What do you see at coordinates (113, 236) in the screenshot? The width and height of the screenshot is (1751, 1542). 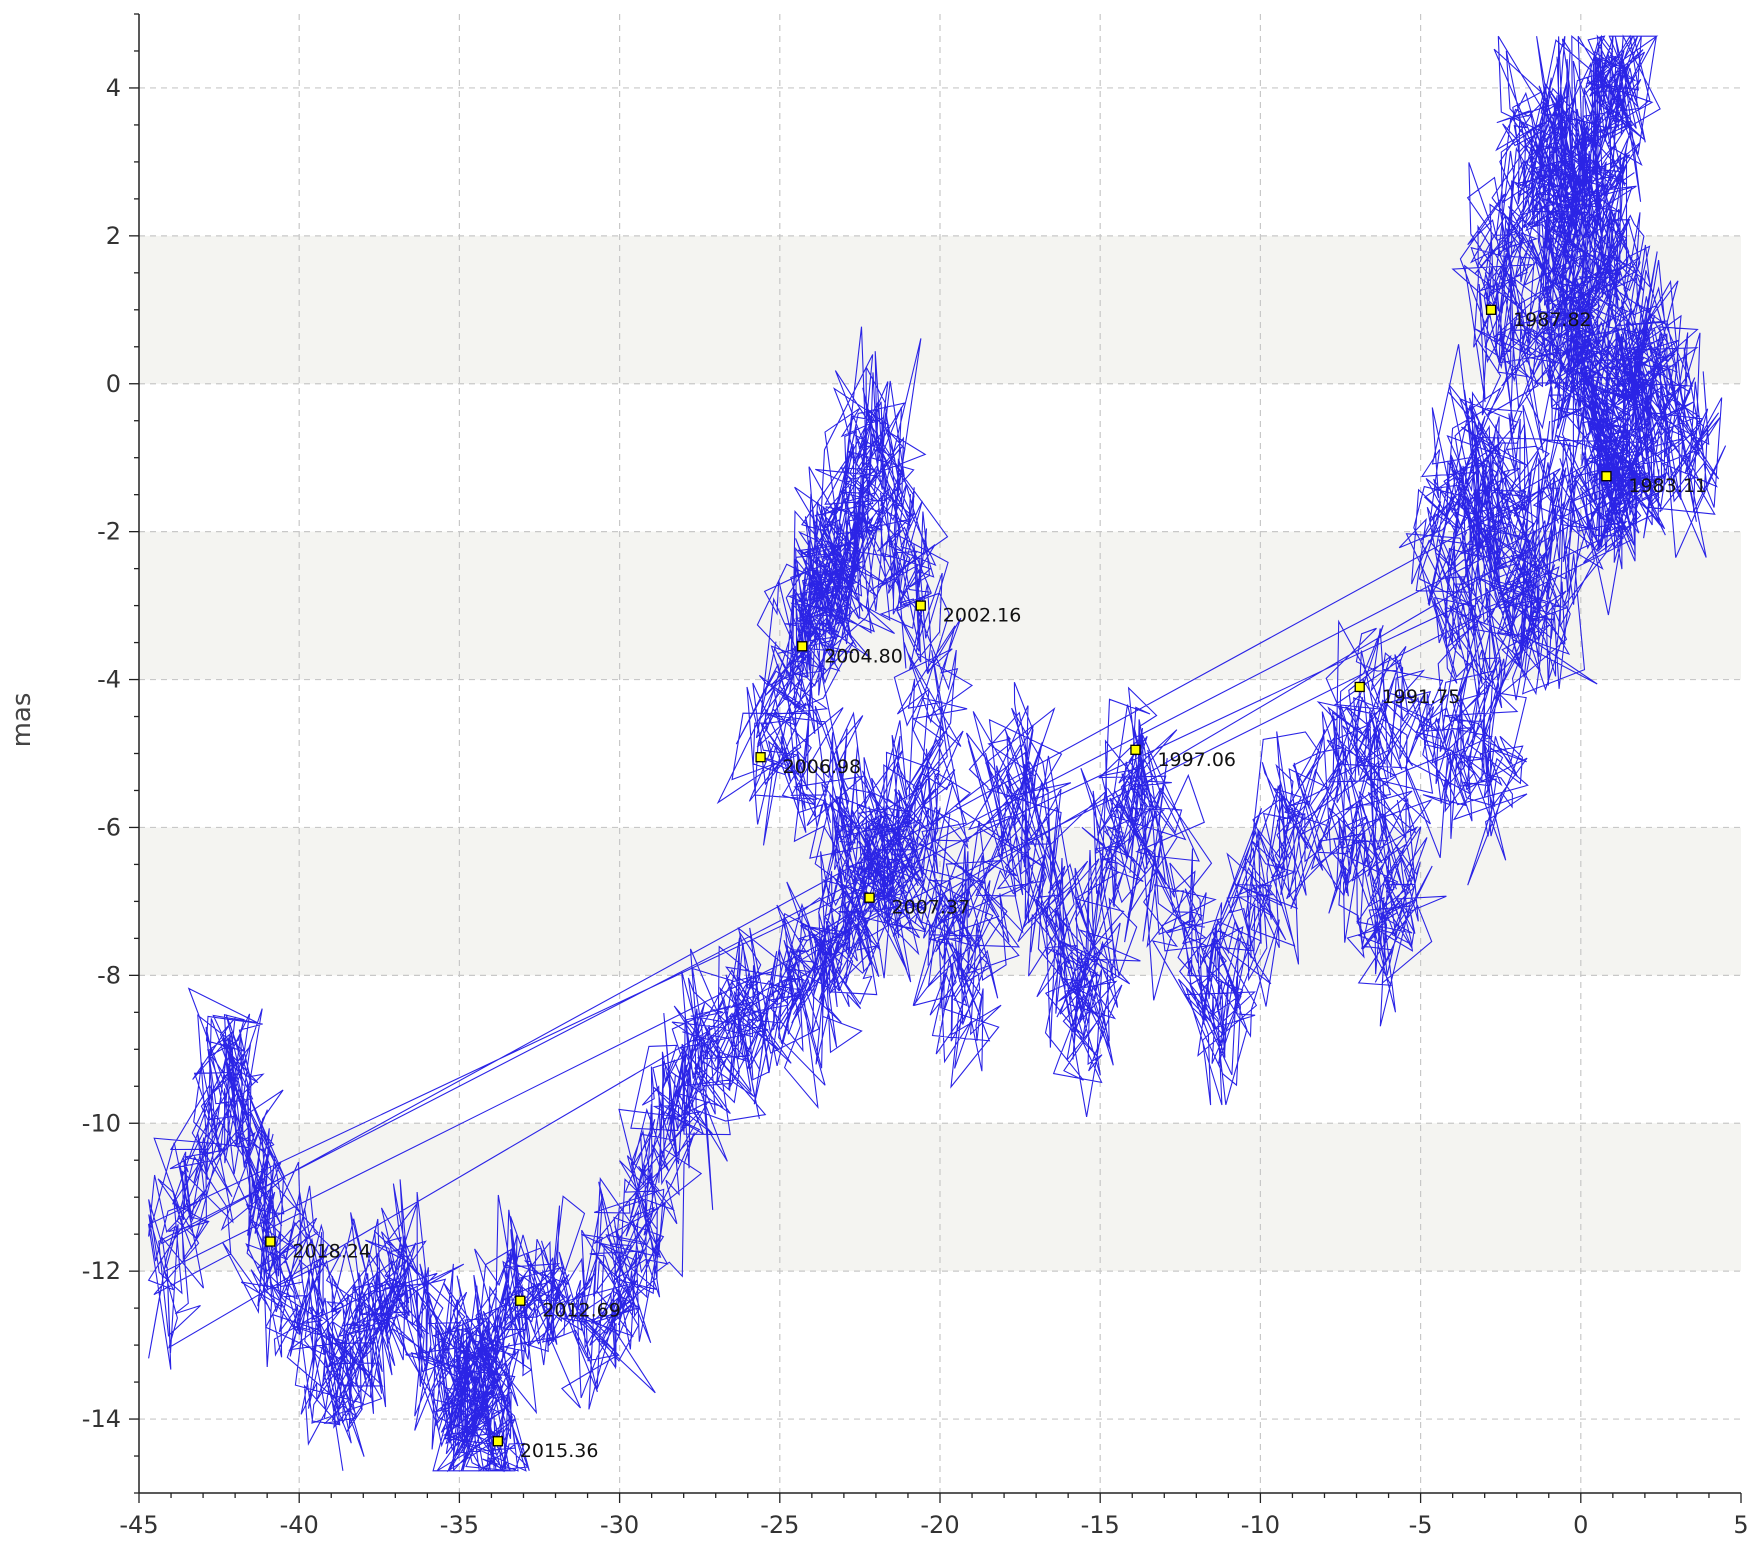 I see `y-tick-label: 2` at bounding box center [113, 236].